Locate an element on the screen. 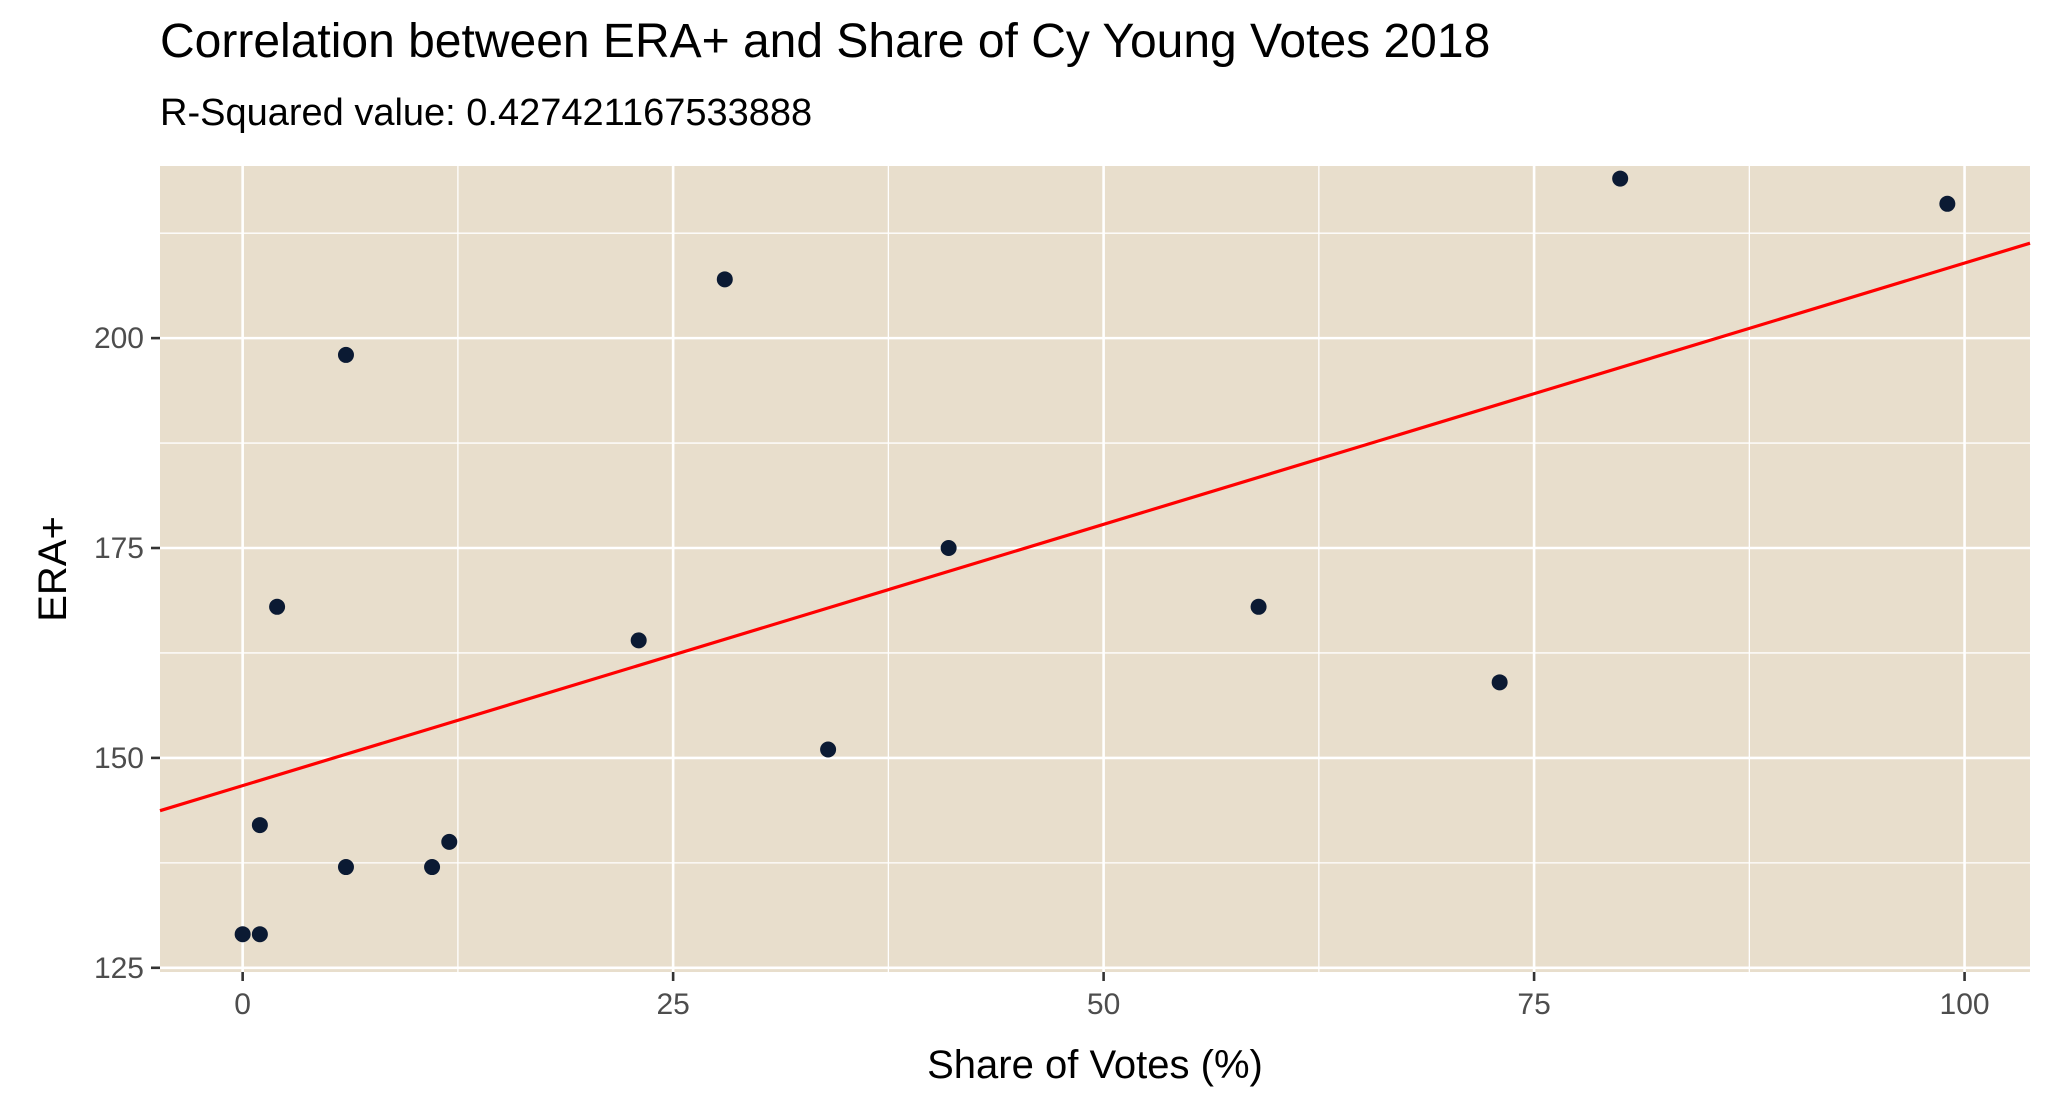 The image size is (2046, 1109). x-tick-label: 50 is located at coordinates (1103, 1004).